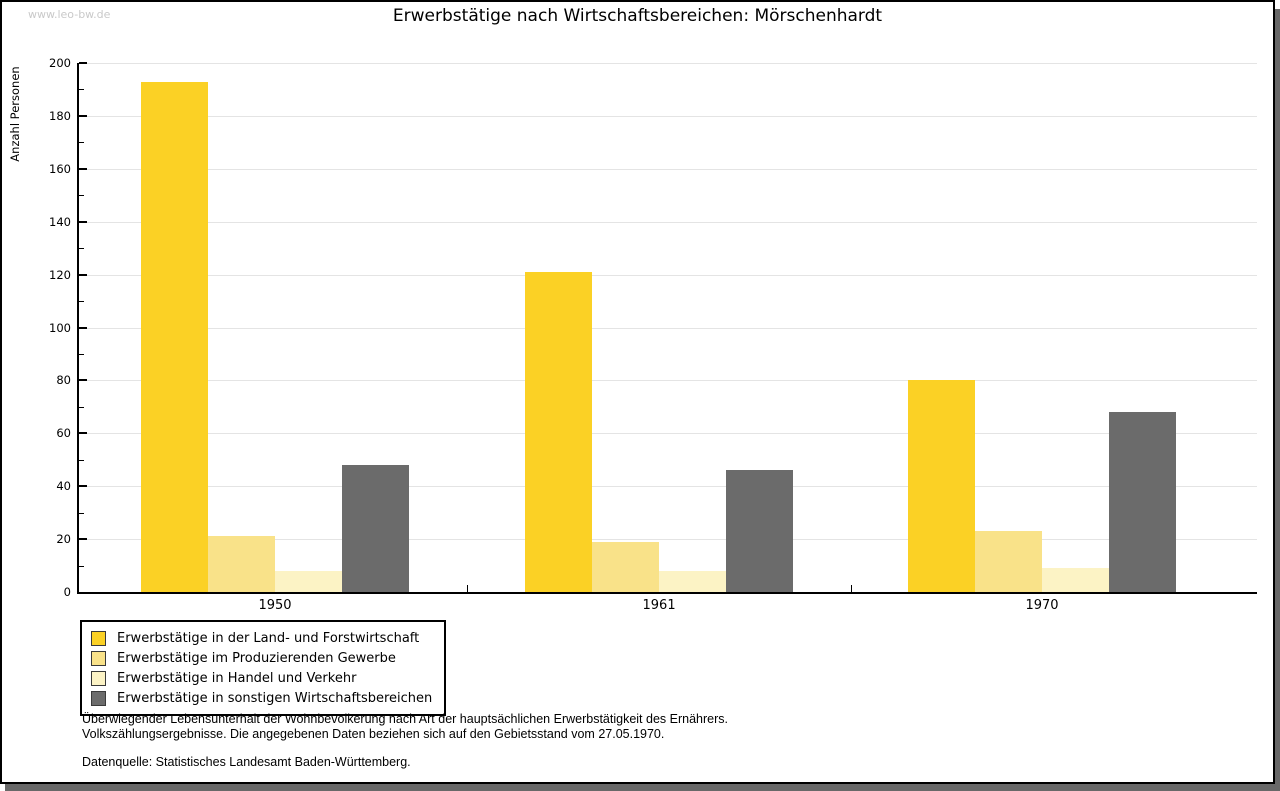 The image size is (1280, 791). I want to click on legend-item-3: Erwerbstätige in Handel und Verkehr, so click(261, 678).